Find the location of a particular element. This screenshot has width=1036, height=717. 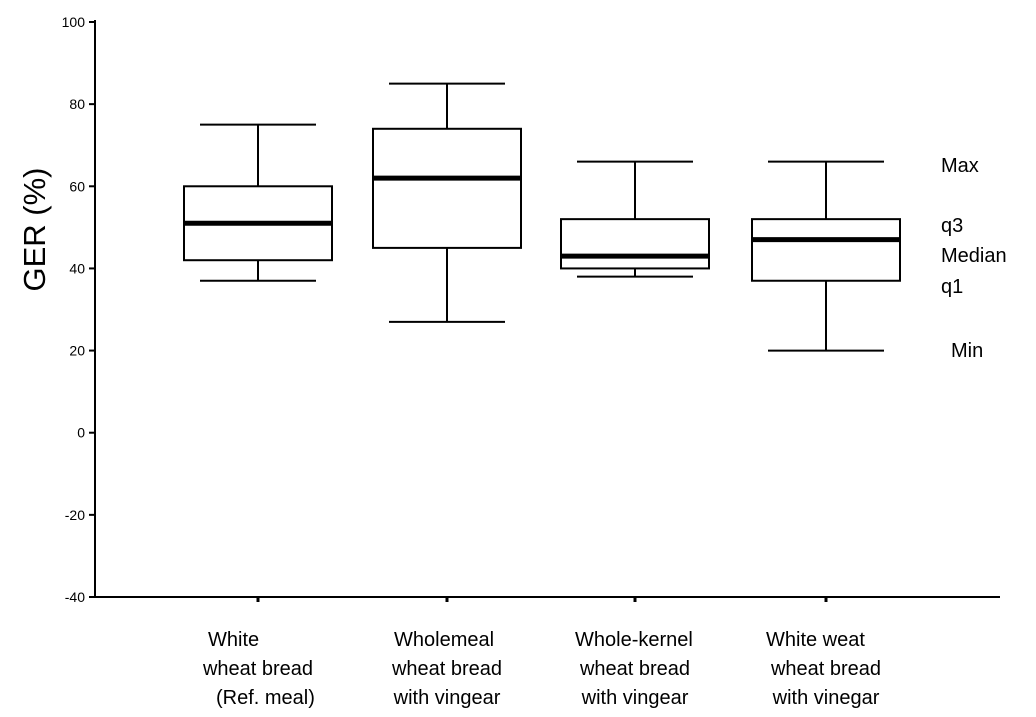

y-tick-label: 0 is located at coordinates (81, 433).